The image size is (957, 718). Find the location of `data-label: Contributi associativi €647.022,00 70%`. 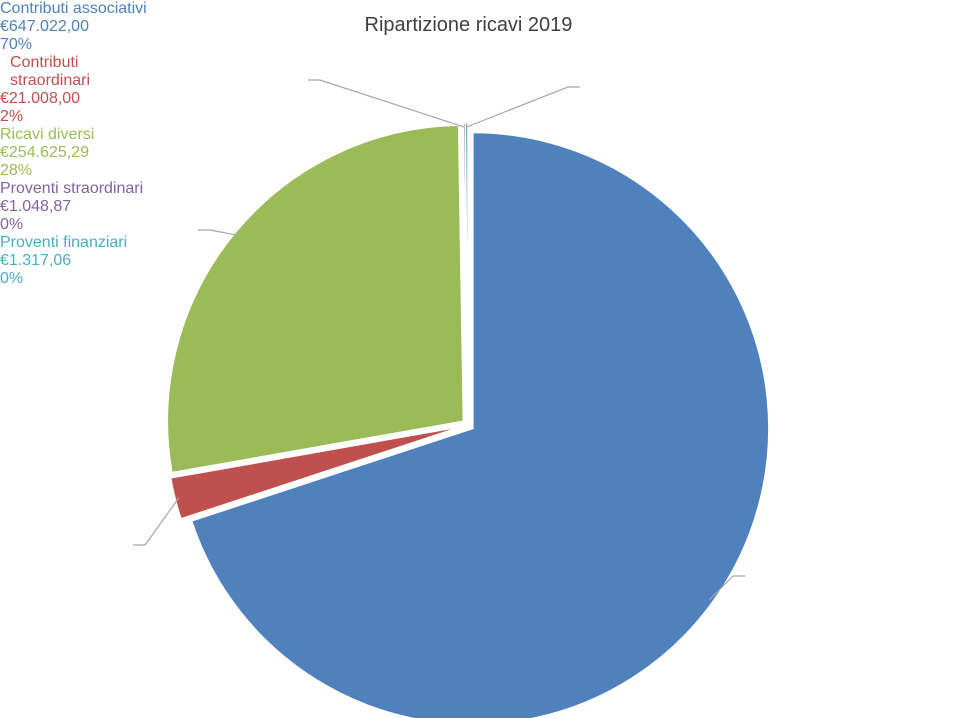

data-label: Contributi associativi €647.022,00 70% is located at coordinates (110, 27).